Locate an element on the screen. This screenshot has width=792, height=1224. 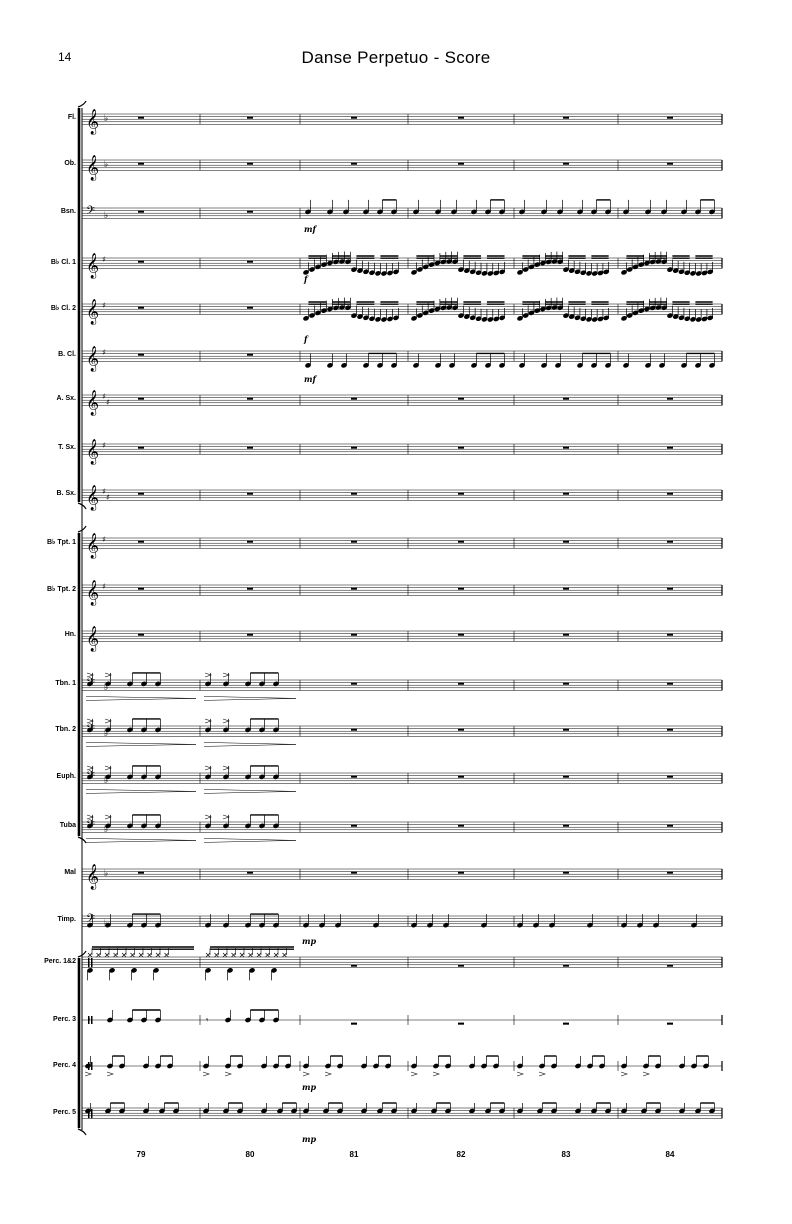
staff-15: 𝄢♭ is located at coordinates (402, 777).